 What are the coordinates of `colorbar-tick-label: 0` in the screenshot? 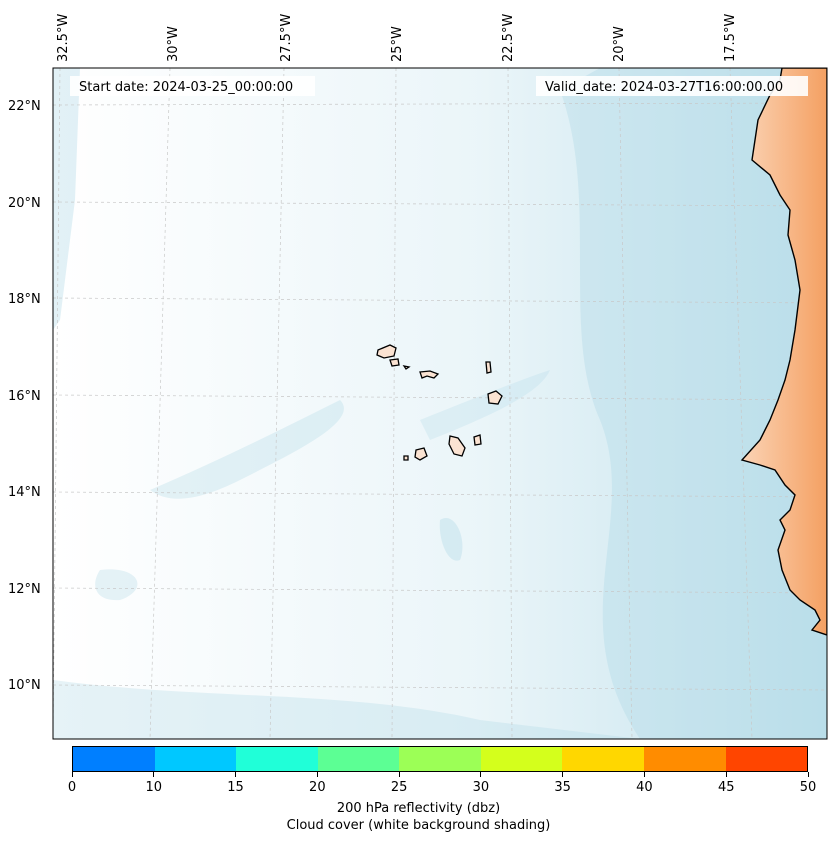 It's located at (72, 787).